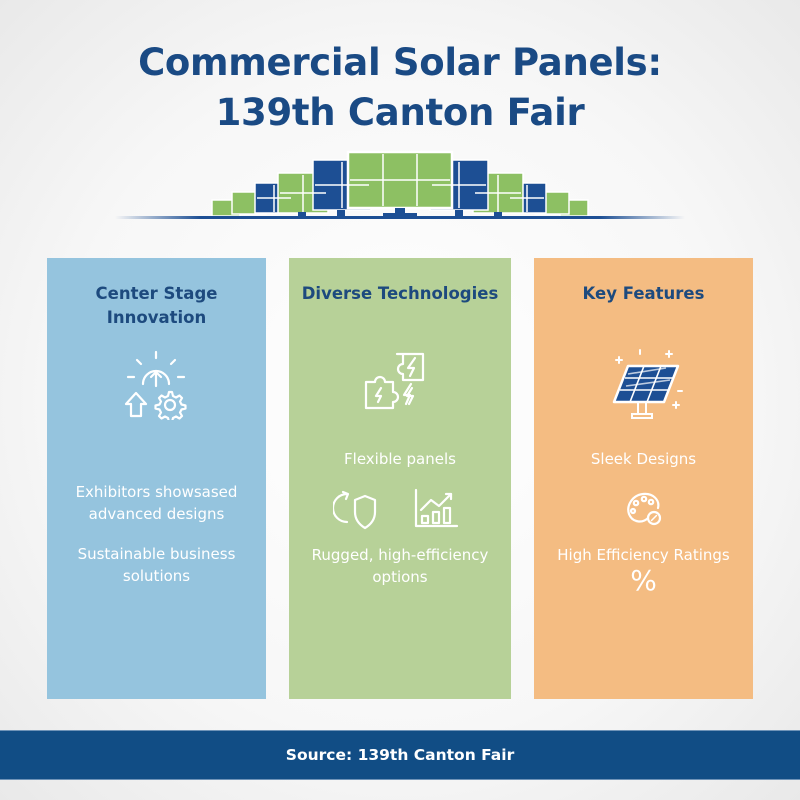  I want to click on palette-icon, so click(644, 509).